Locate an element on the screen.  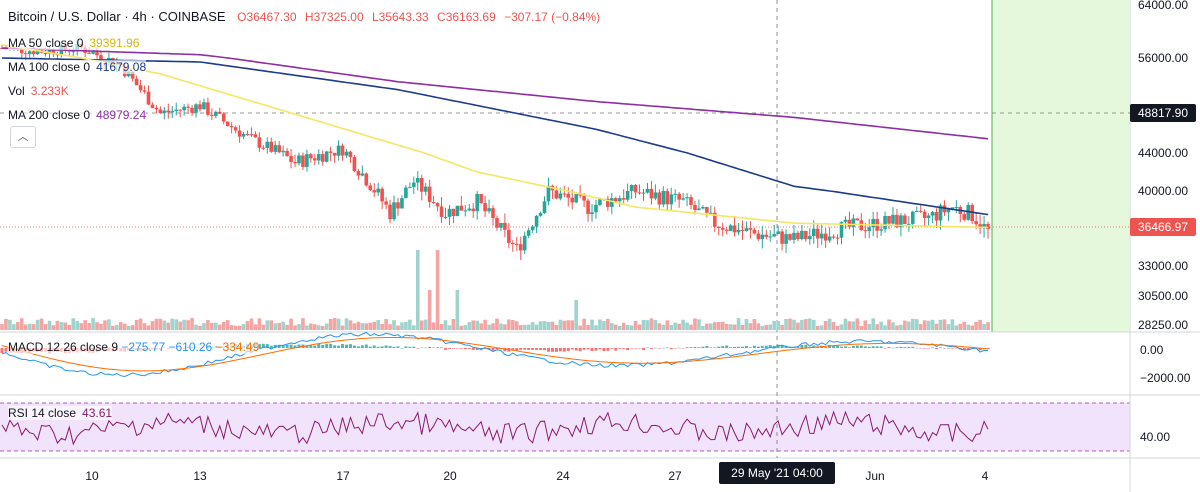
close-value: C36163.69 is located at coordinates (466, 17).